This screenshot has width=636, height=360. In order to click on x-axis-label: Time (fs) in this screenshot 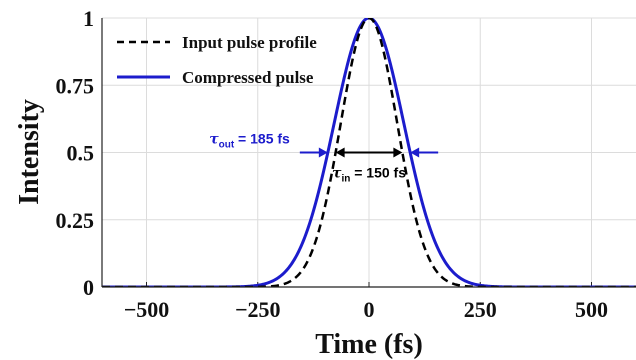, I will do `click(369, 344)`.